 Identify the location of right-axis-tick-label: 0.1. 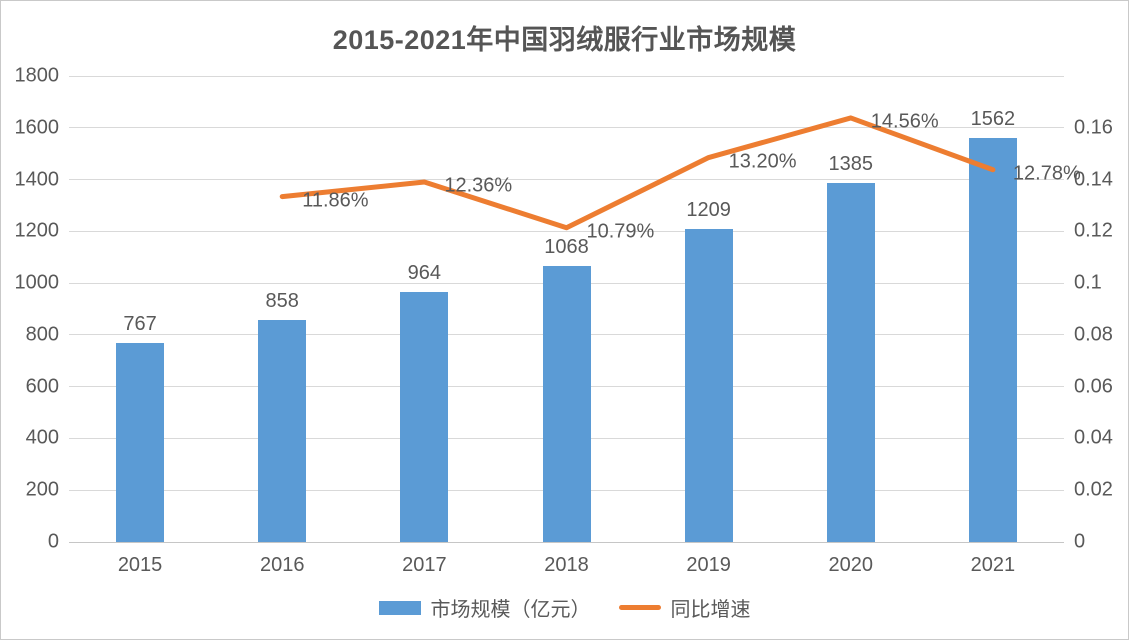
(1088, 282).